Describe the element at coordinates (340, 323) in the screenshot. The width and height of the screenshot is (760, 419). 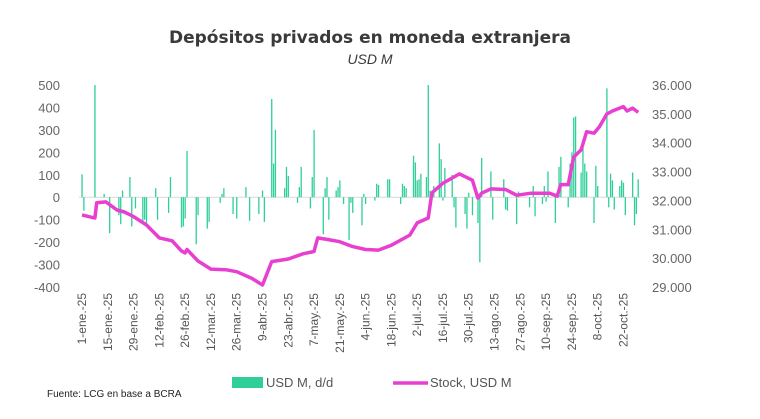
I see `x-tick-label: 21-may.-25` at that location.